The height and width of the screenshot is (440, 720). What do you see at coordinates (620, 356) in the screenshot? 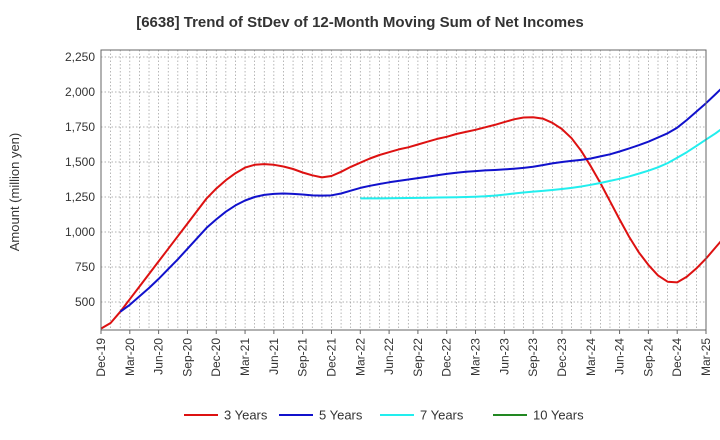
I see `x-tick-label: Jun-24` at bounding box center [620, 356].